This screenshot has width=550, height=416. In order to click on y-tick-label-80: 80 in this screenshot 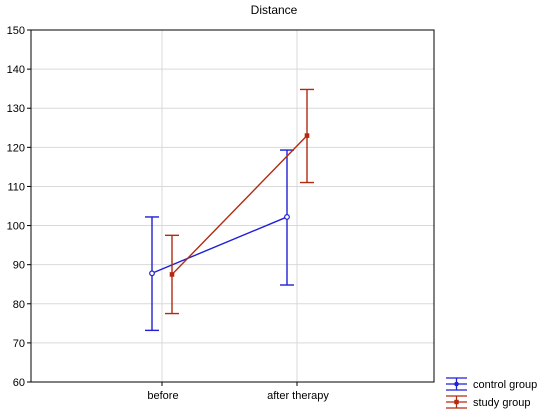, I will do `click(19, 305)`.